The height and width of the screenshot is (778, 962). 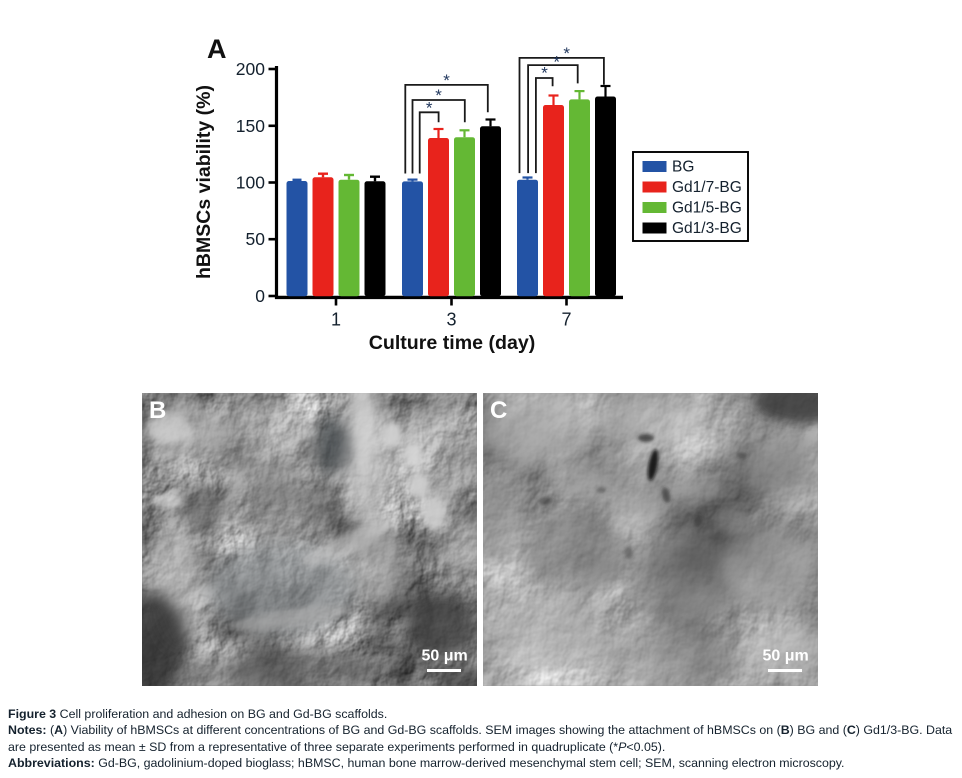 I want to click on svg-text: C, so click(x=498, y=410).